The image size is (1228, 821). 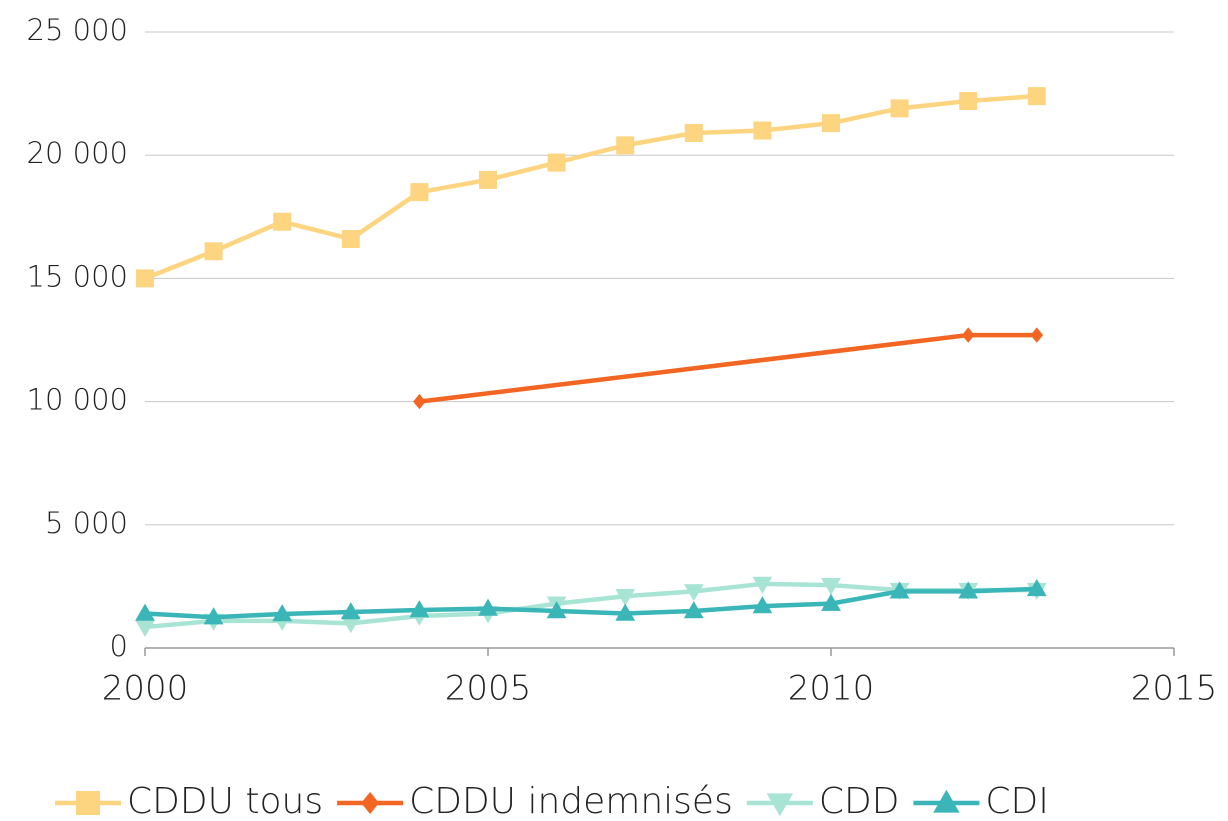 What do you see at coordinates (145, 689) in the screenshot?
I see `x-tick-label: 2000` at bounding box center [145, 689].